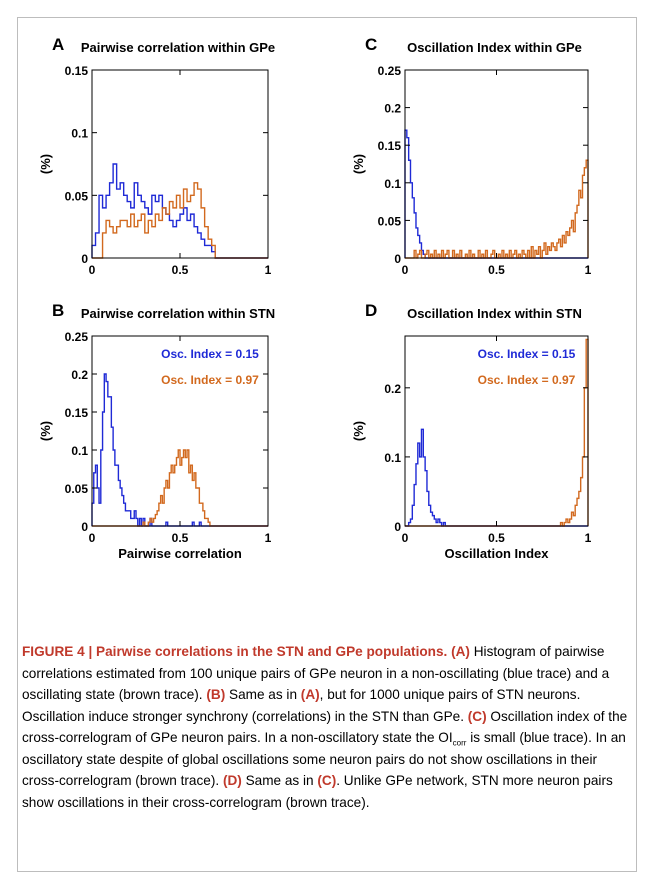 This screenshot has width=654, height=887. What do you see at coordinates (178, 313) in the screenshot?
I see `chart-title-b: Pairwise correlation within STN` at bounding box center [178, 313].